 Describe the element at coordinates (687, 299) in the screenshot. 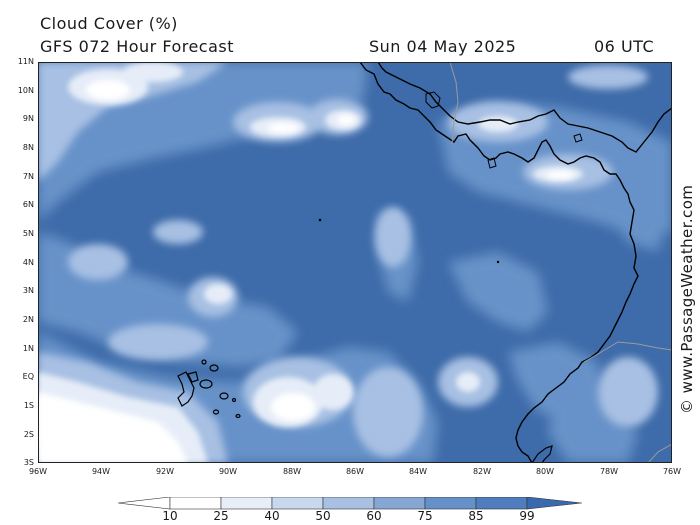

I see `credit-text: © www.PassageWeather.com` at that location.